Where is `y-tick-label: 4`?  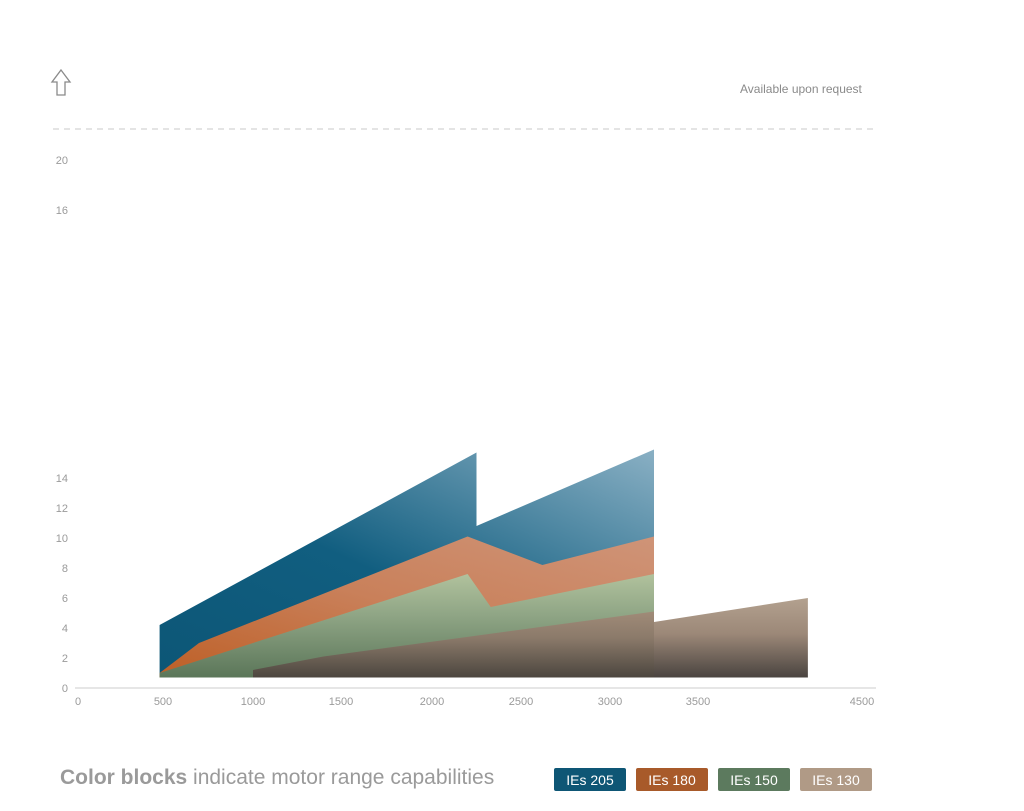 y-tick-label: 4 is located at coordinates (65, 629).